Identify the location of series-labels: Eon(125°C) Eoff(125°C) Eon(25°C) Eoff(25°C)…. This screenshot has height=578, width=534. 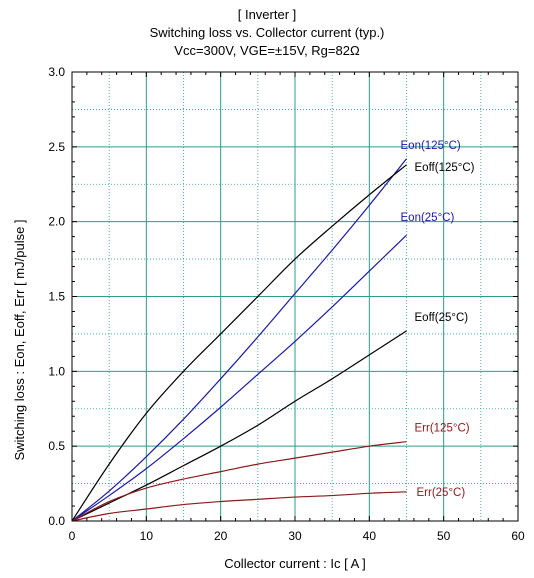
(438, 319).